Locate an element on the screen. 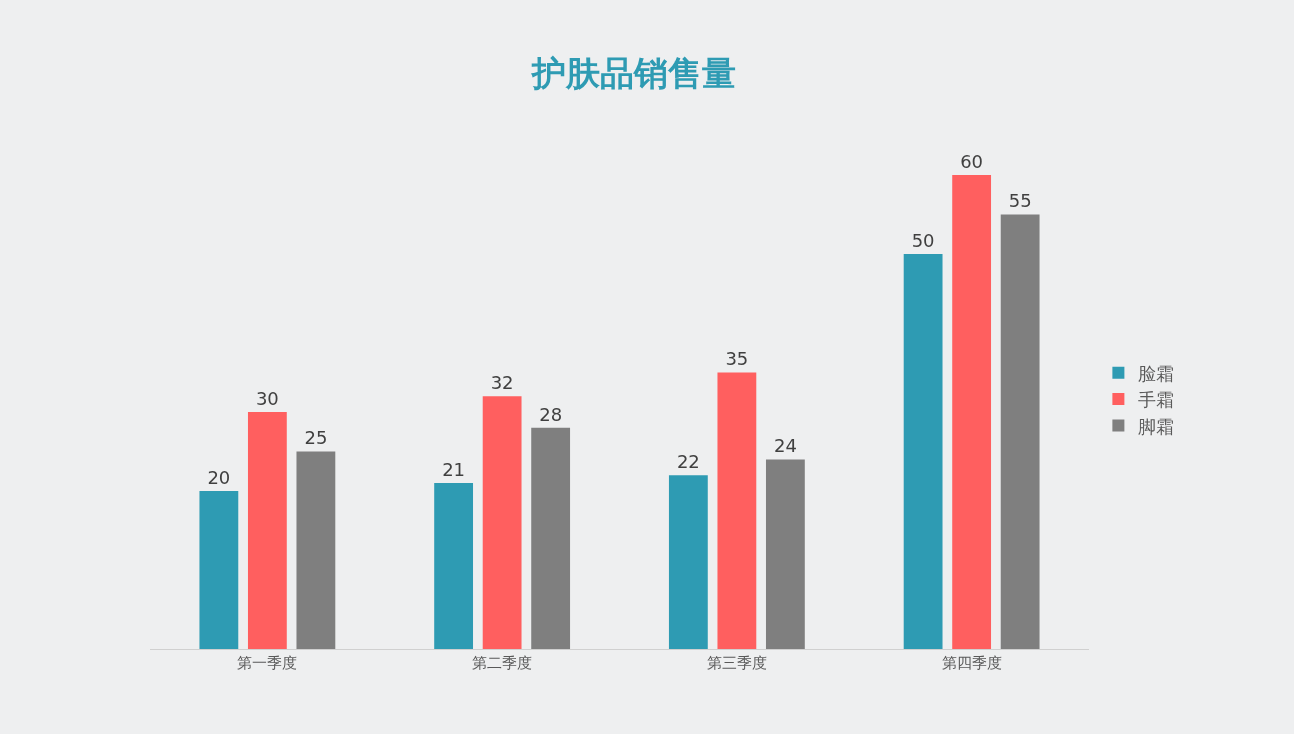  data-label: 24 is located at coordinates (785, 446).